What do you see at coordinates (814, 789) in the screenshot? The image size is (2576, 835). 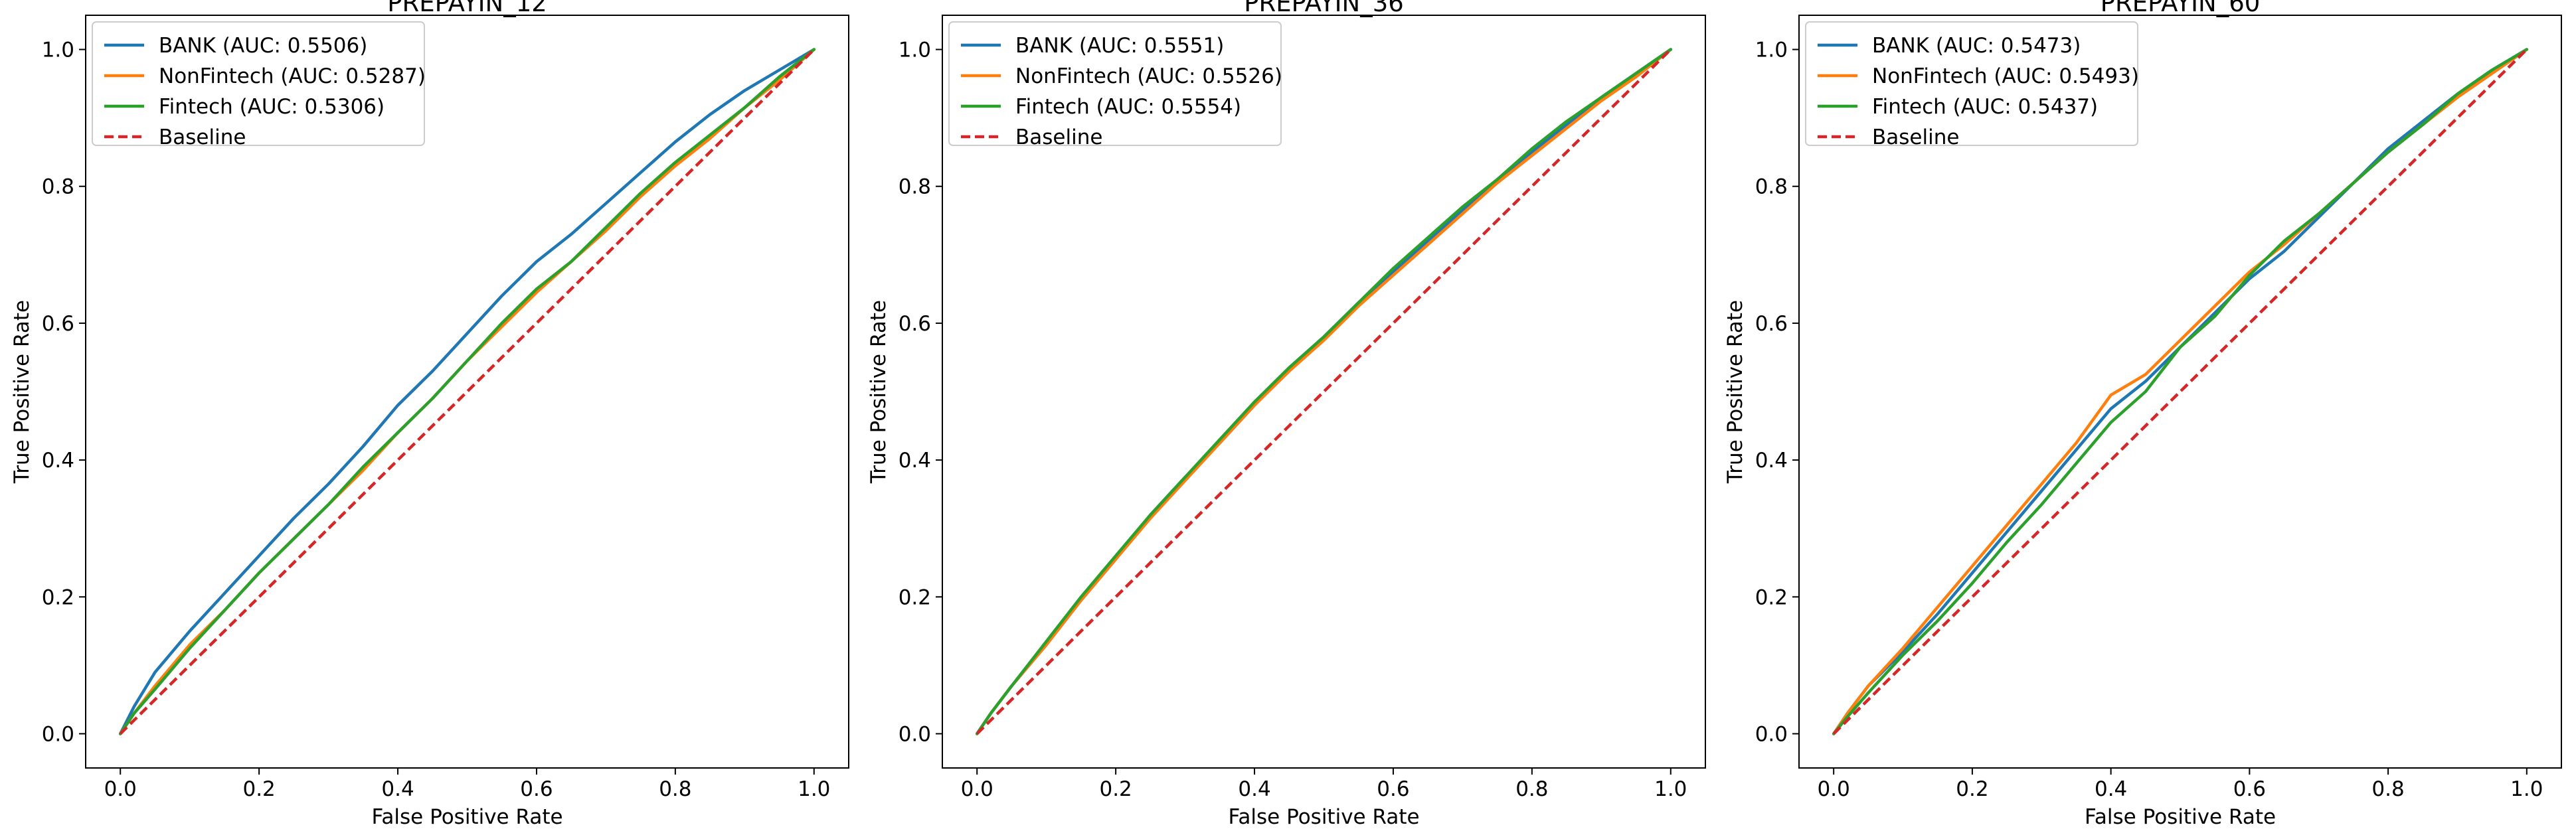 I see `chart-1-xtick-label: 1.0` at bounding box center [814, 789].